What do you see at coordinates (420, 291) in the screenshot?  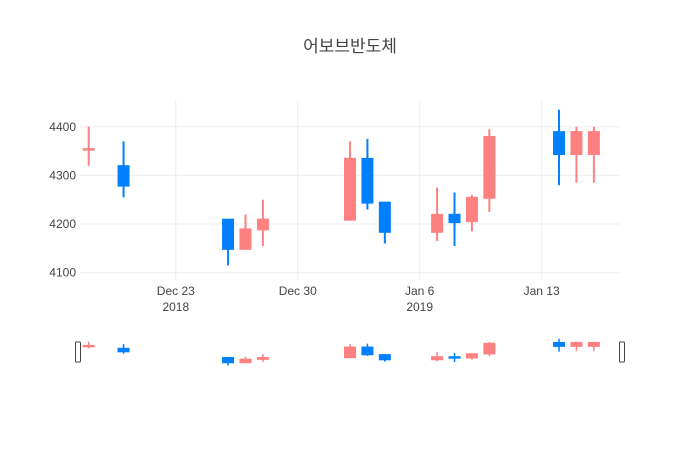 I see `x-tick-label: Jan 6` at bounding box center [420, 291].